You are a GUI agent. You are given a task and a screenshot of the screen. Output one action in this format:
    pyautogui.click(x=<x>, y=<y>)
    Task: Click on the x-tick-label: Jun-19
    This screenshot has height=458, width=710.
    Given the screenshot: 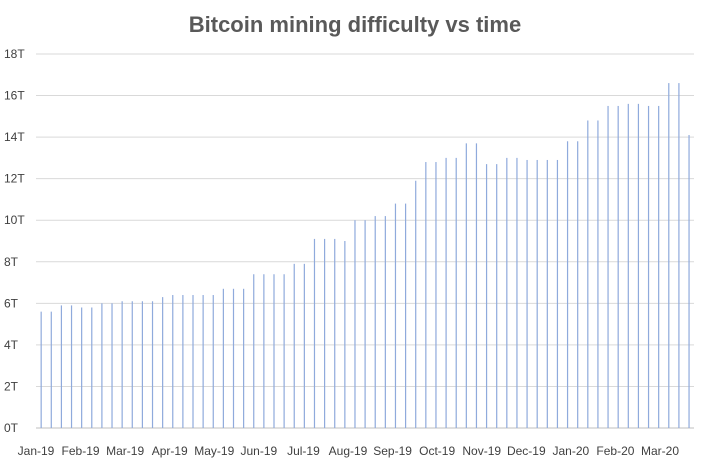 What is the action you would take?
    pyautogui.click(x=259, y=451)
    